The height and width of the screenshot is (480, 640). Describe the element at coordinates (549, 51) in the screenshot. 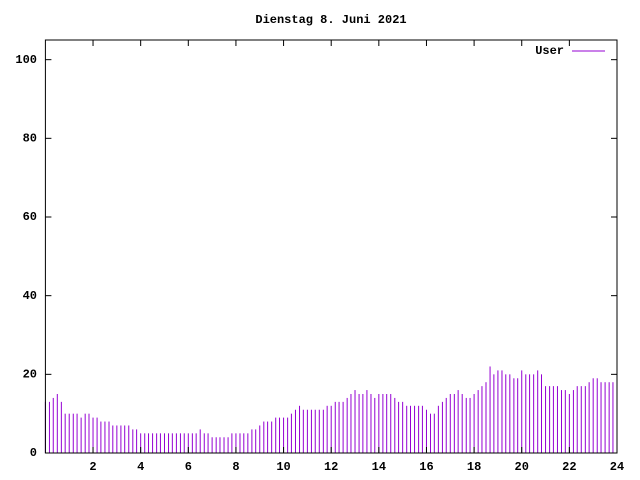

I see `legend-label: User` at that location.